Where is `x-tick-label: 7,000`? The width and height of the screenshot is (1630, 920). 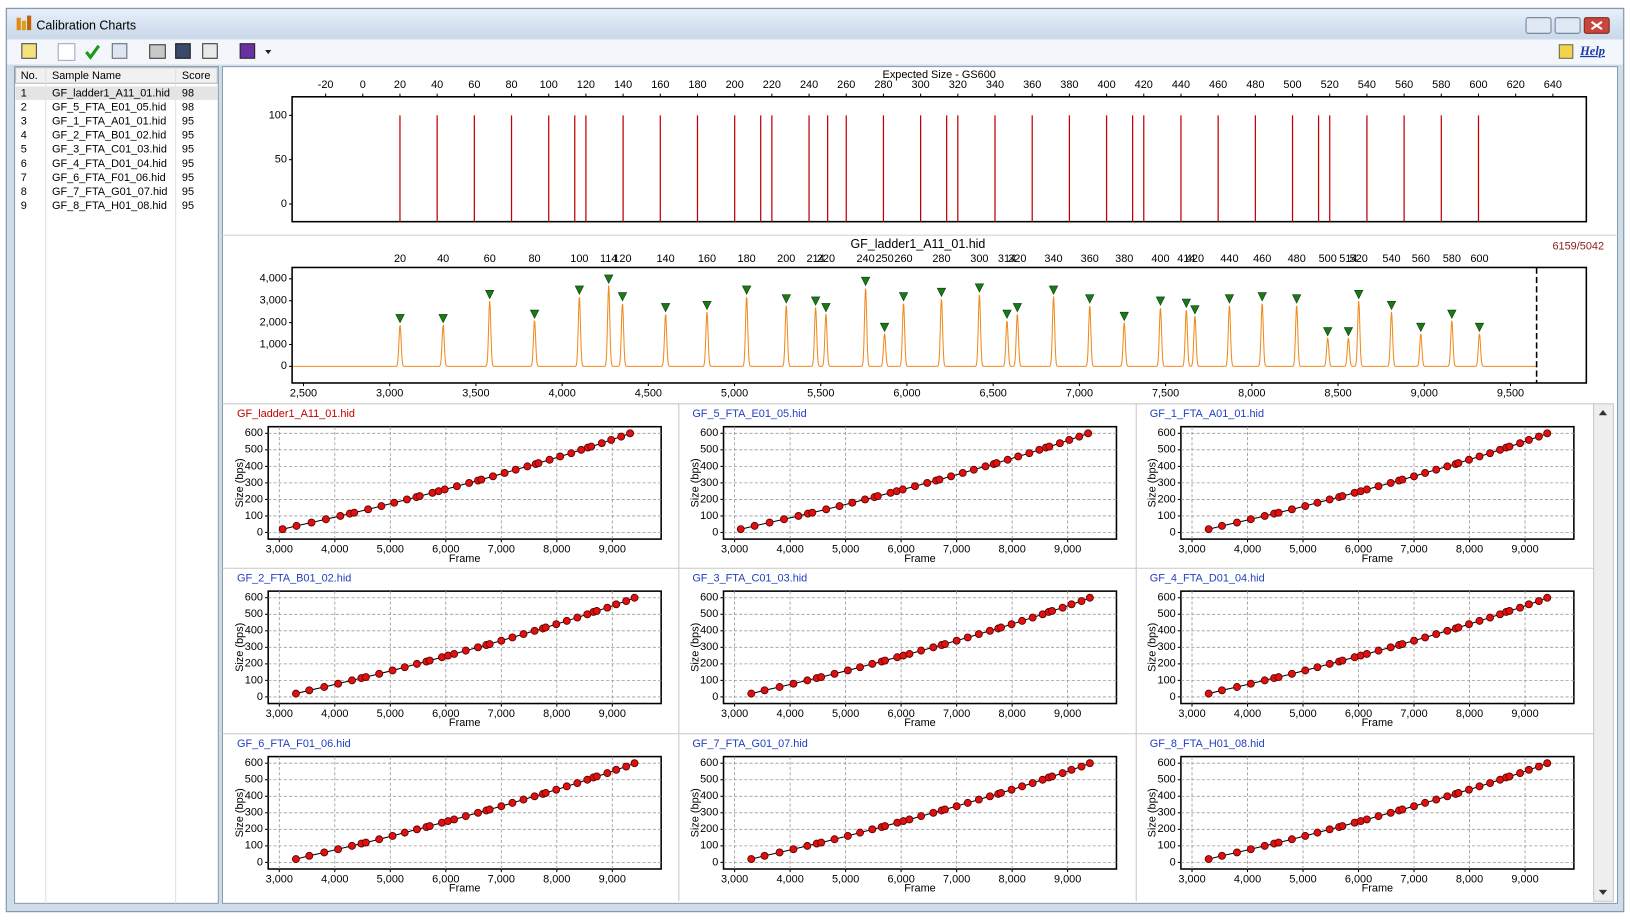
x-tick-label: 7,000 is located at coordinates (501, 879).